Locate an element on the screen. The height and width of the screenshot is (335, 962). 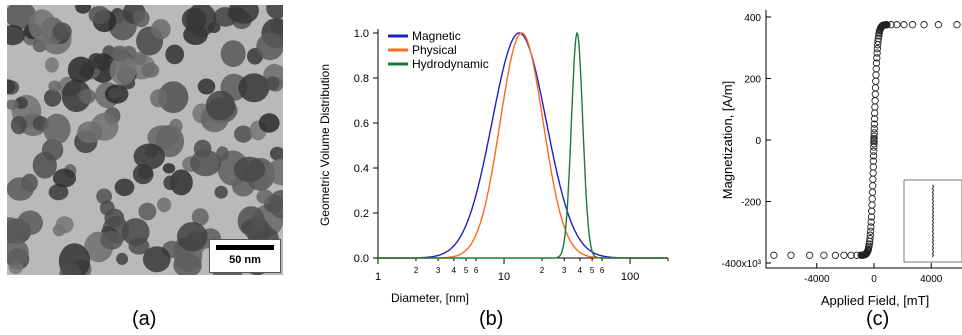
chart-b-ylabel: Geometric Volume Distribution is located at coordinates (325, 145).